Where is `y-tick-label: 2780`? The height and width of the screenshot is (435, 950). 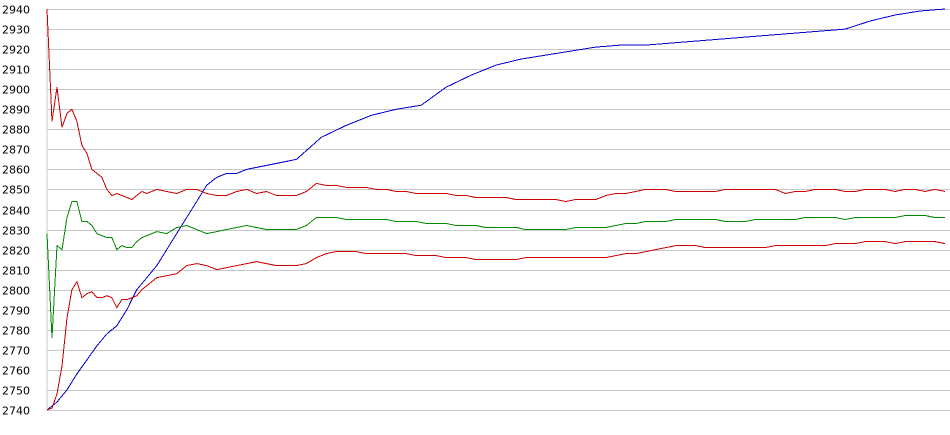 y-tick-label: 2780 is located at coordinates (16, 331).